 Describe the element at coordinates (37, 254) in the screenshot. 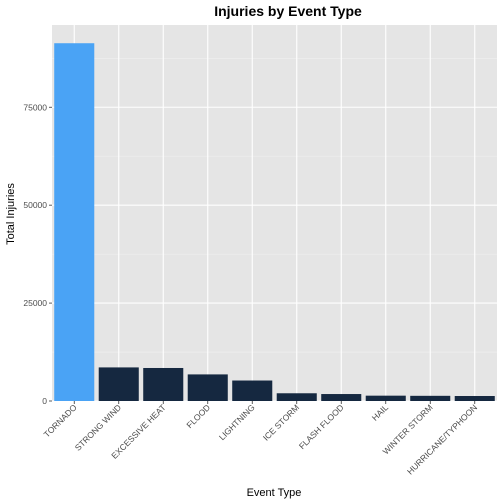

I see `y-axis-ticks: 0 25000 50000 75000` at that location.